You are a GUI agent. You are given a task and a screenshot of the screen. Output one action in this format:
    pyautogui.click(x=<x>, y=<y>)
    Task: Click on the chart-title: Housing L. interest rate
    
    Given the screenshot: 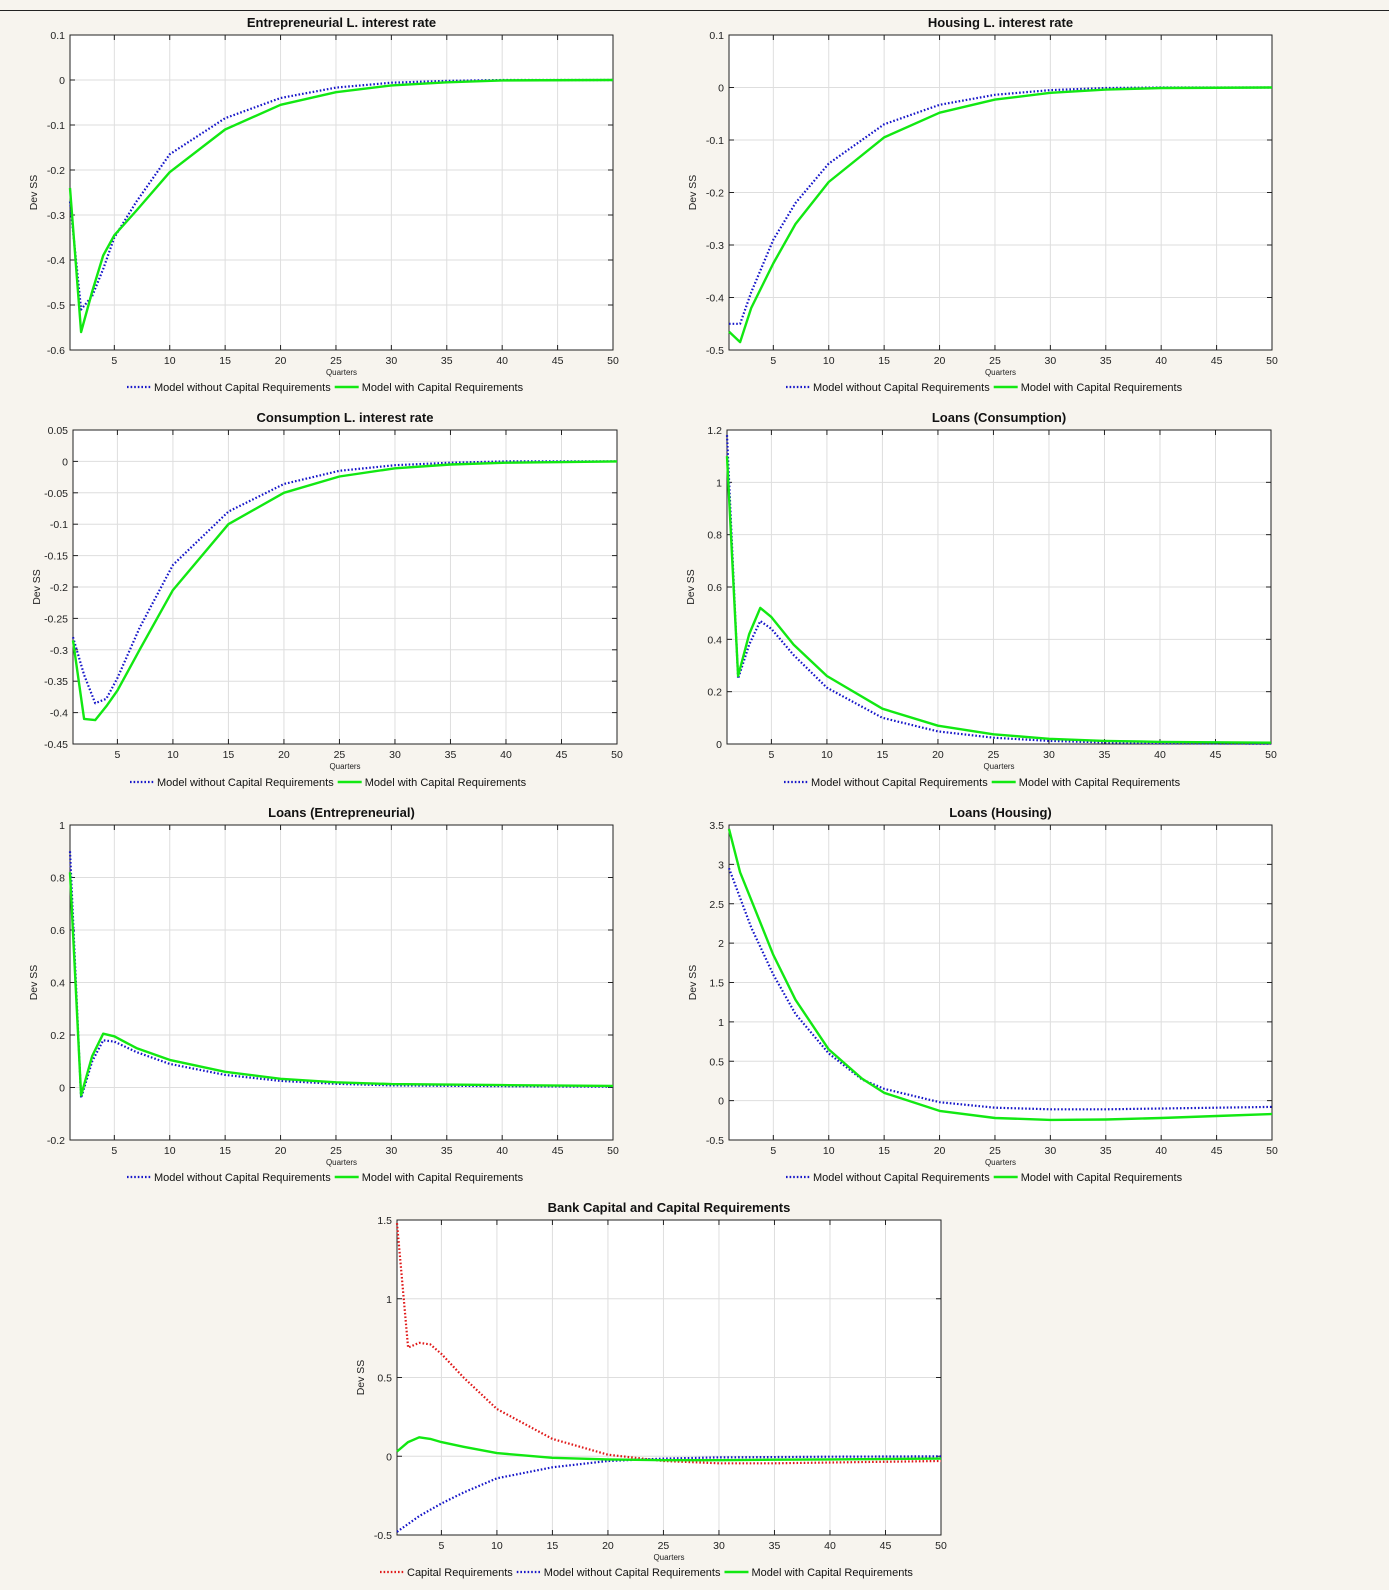 What is the action you would take?
    pyautogui.click(x=1000, y=22)
    